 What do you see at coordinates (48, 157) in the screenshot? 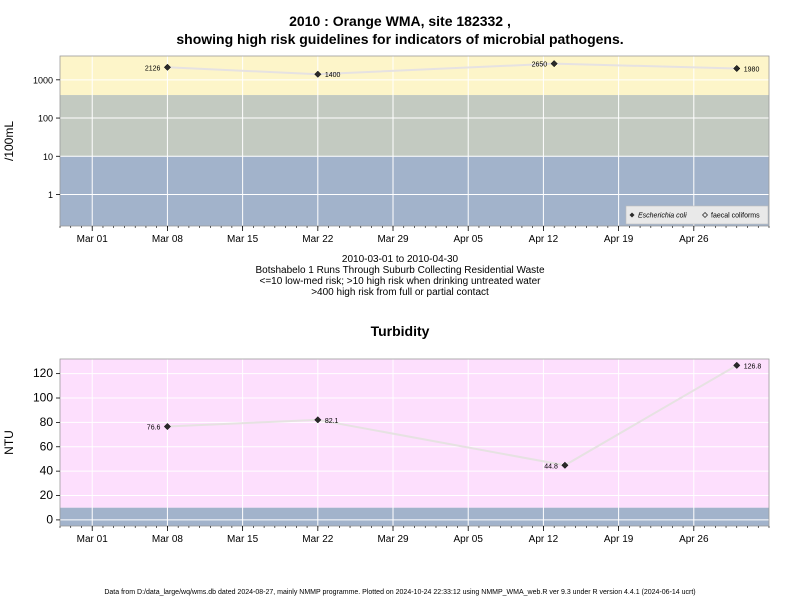
I see `y-tick-label: 10` at bounding box center [48, 157].